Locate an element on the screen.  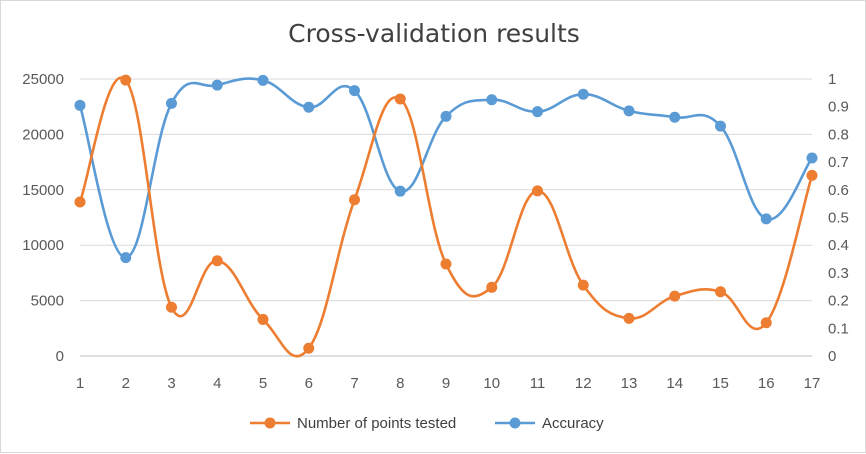
legend-item-number-of-points-tested: Number of points tested is located at coordinates (353, 423).